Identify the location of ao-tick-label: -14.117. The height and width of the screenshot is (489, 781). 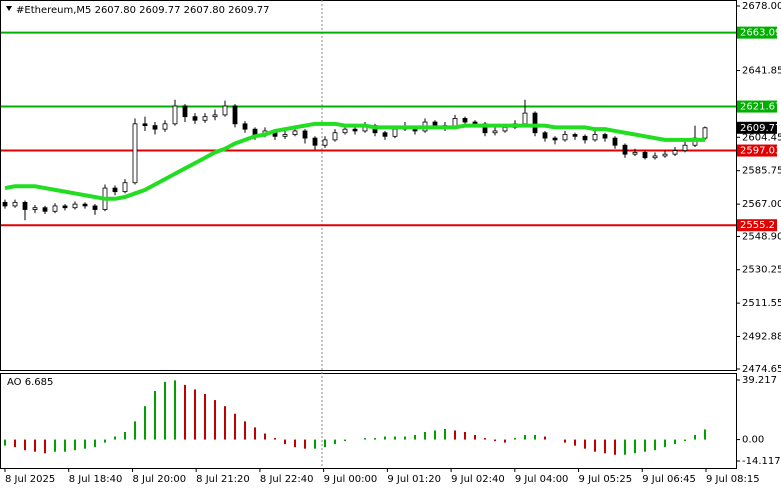
(761, 461).